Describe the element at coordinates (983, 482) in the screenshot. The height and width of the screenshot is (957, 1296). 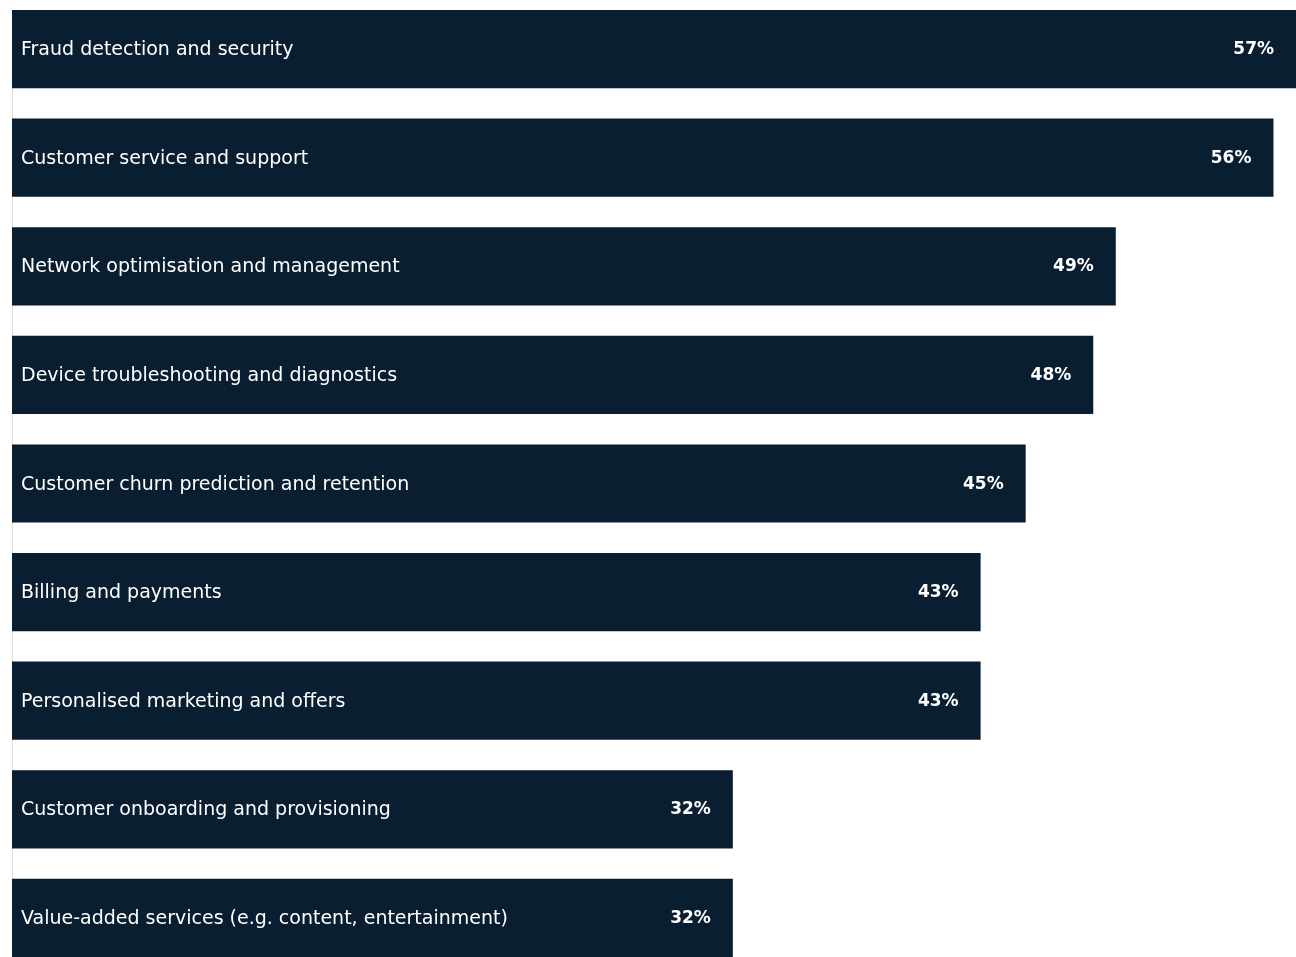
I see `data-label: 45%` at that location.